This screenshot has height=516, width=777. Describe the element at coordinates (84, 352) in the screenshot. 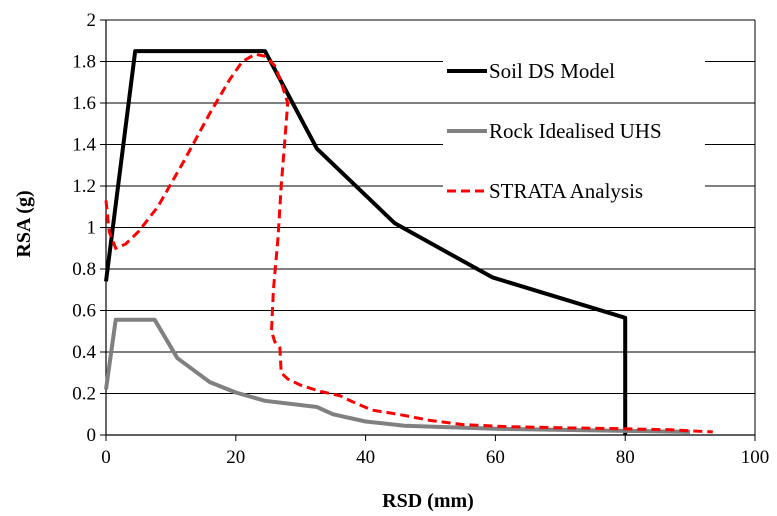

I see `y-tick-label-2: 0.4` at that location.